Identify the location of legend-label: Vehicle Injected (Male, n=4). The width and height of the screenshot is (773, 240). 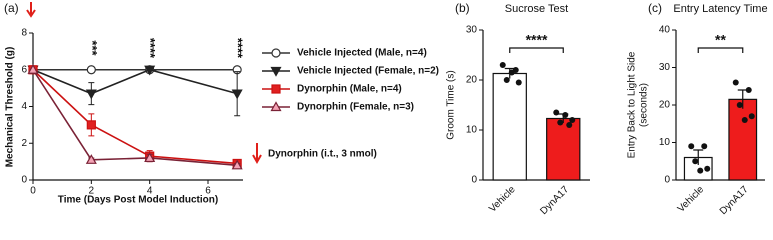
(362, 53).